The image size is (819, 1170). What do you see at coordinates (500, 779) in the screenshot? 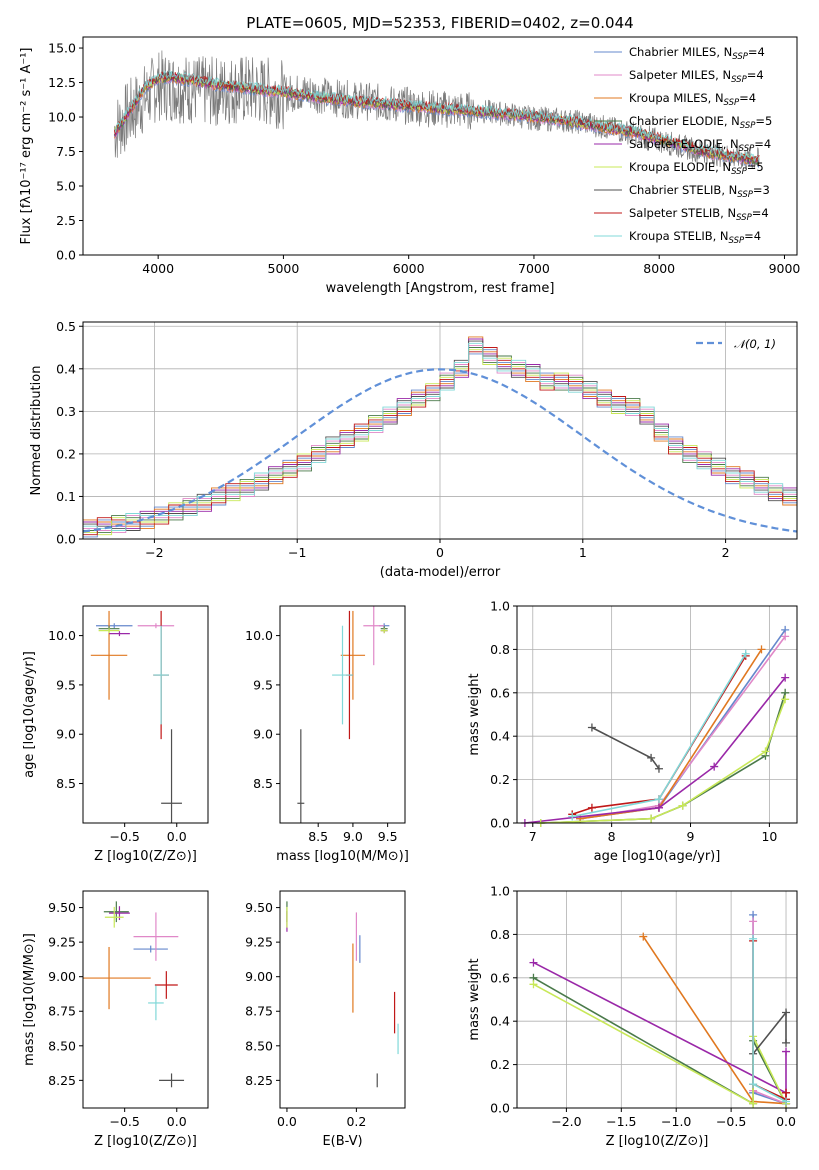
I see `y-tick-label: 0.2` at bounding box center [500, 779].